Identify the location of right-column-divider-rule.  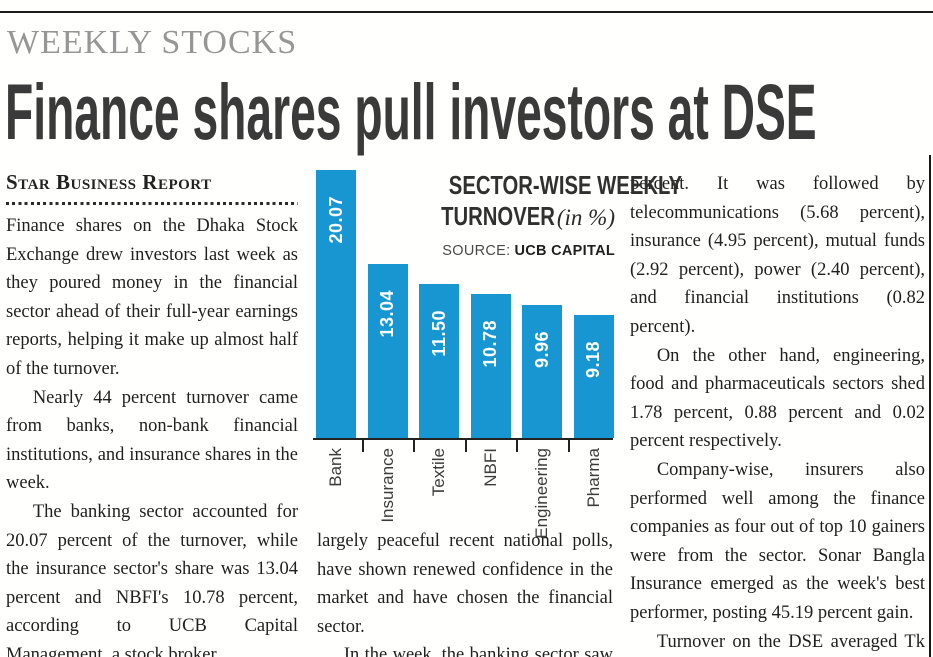
(930, 406).